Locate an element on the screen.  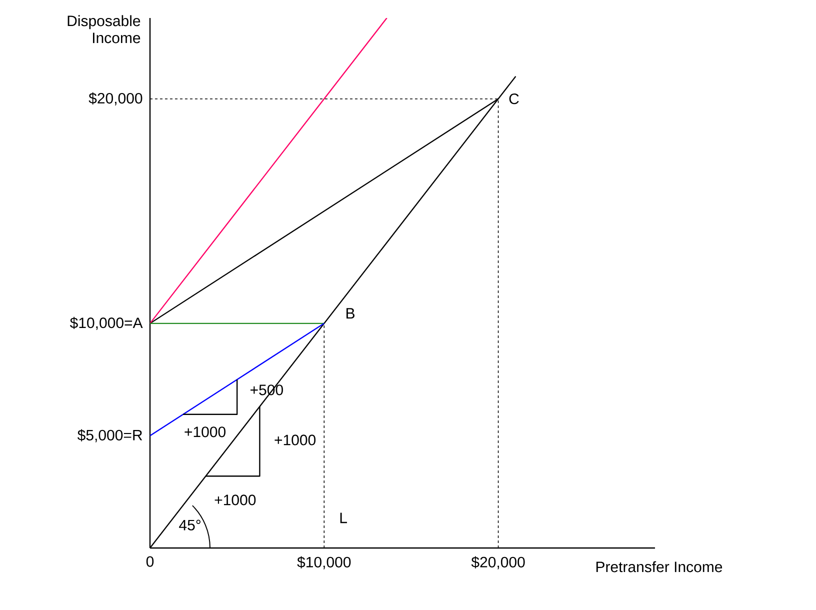
y-tick-label: $5,000=R is located at coordinates (109, 435).